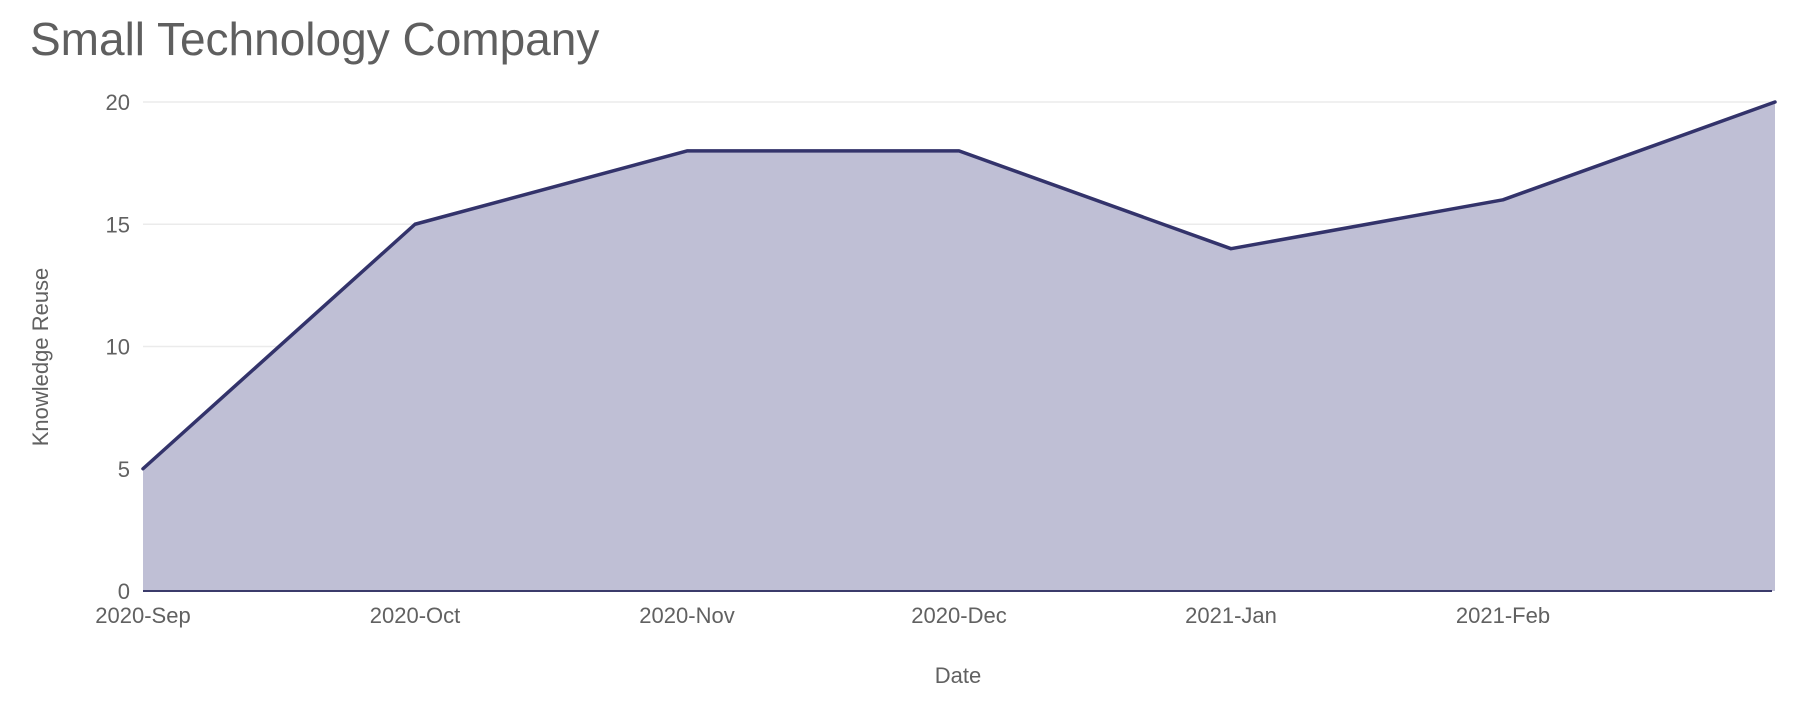 The image size is (1800, 721). I want to click on y-tick-label: 10, so click(118, 347).